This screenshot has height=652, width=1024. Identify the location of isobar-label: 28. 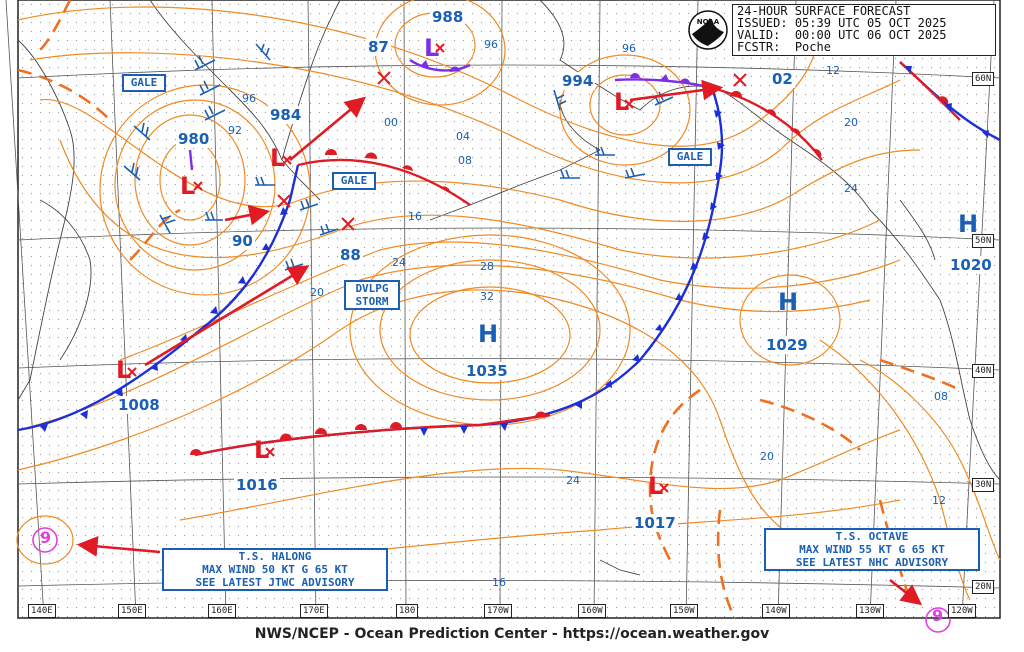
(487, 266).